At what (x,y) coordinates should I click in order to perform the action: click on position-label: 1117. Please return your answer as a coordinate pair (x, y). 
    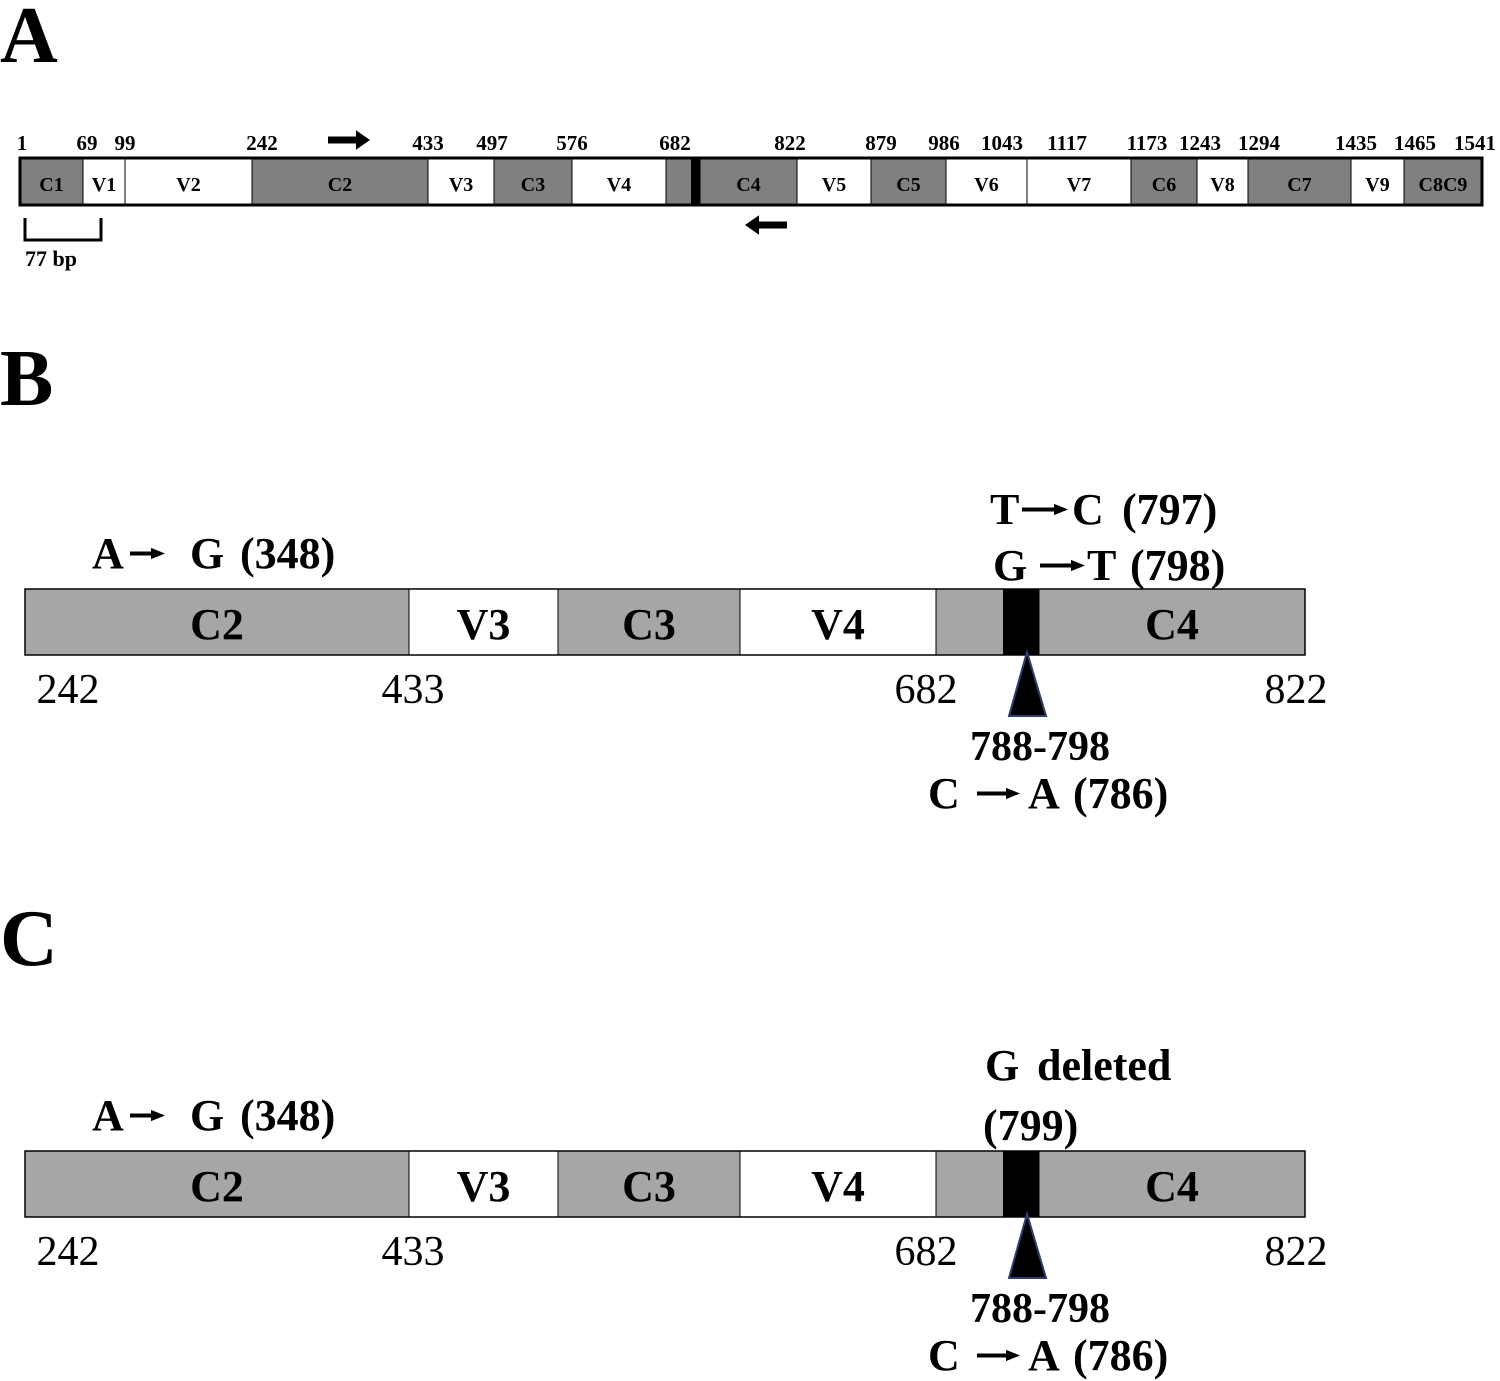
    Looking at the image, I should click on (1067, 143).